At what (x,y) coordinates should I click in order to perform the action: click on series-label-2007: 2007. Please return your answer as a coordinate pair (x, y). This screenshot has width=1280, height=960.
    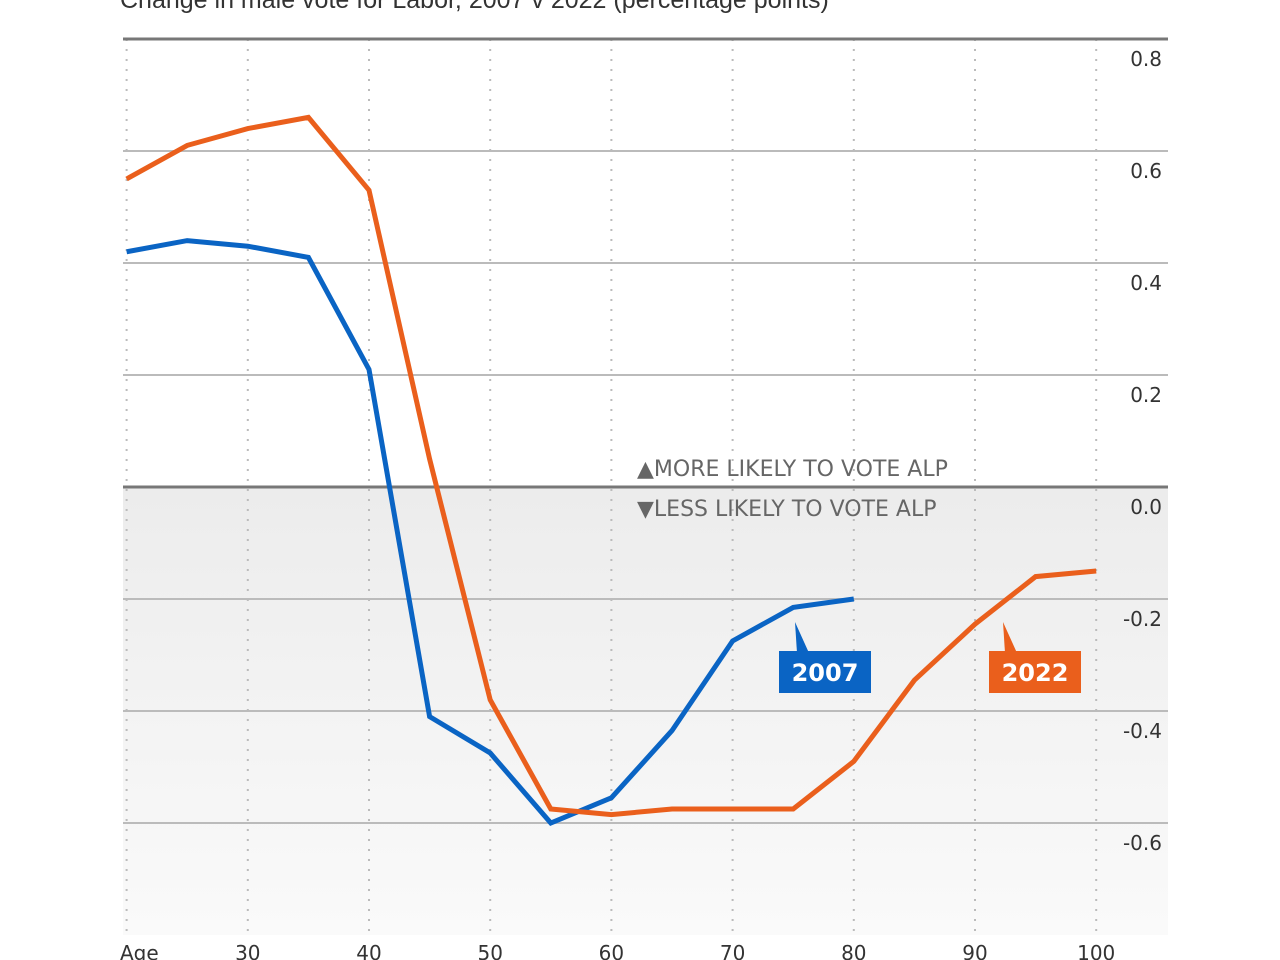
    Looking at the image, I should click on (825, 673).